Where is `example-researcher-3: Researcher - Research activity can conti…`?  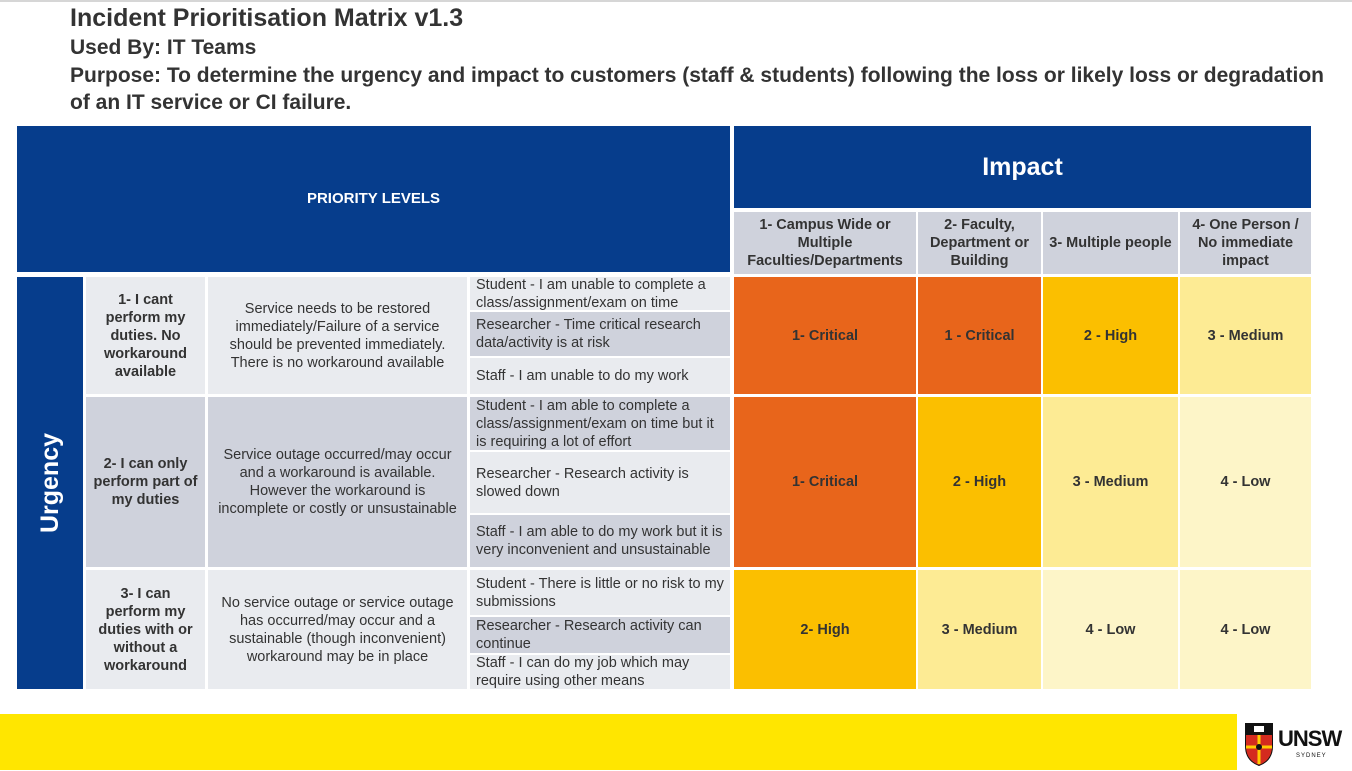 example-researcher-3: Researcher - Research activity can conti… is located at coordinates (600, 635).